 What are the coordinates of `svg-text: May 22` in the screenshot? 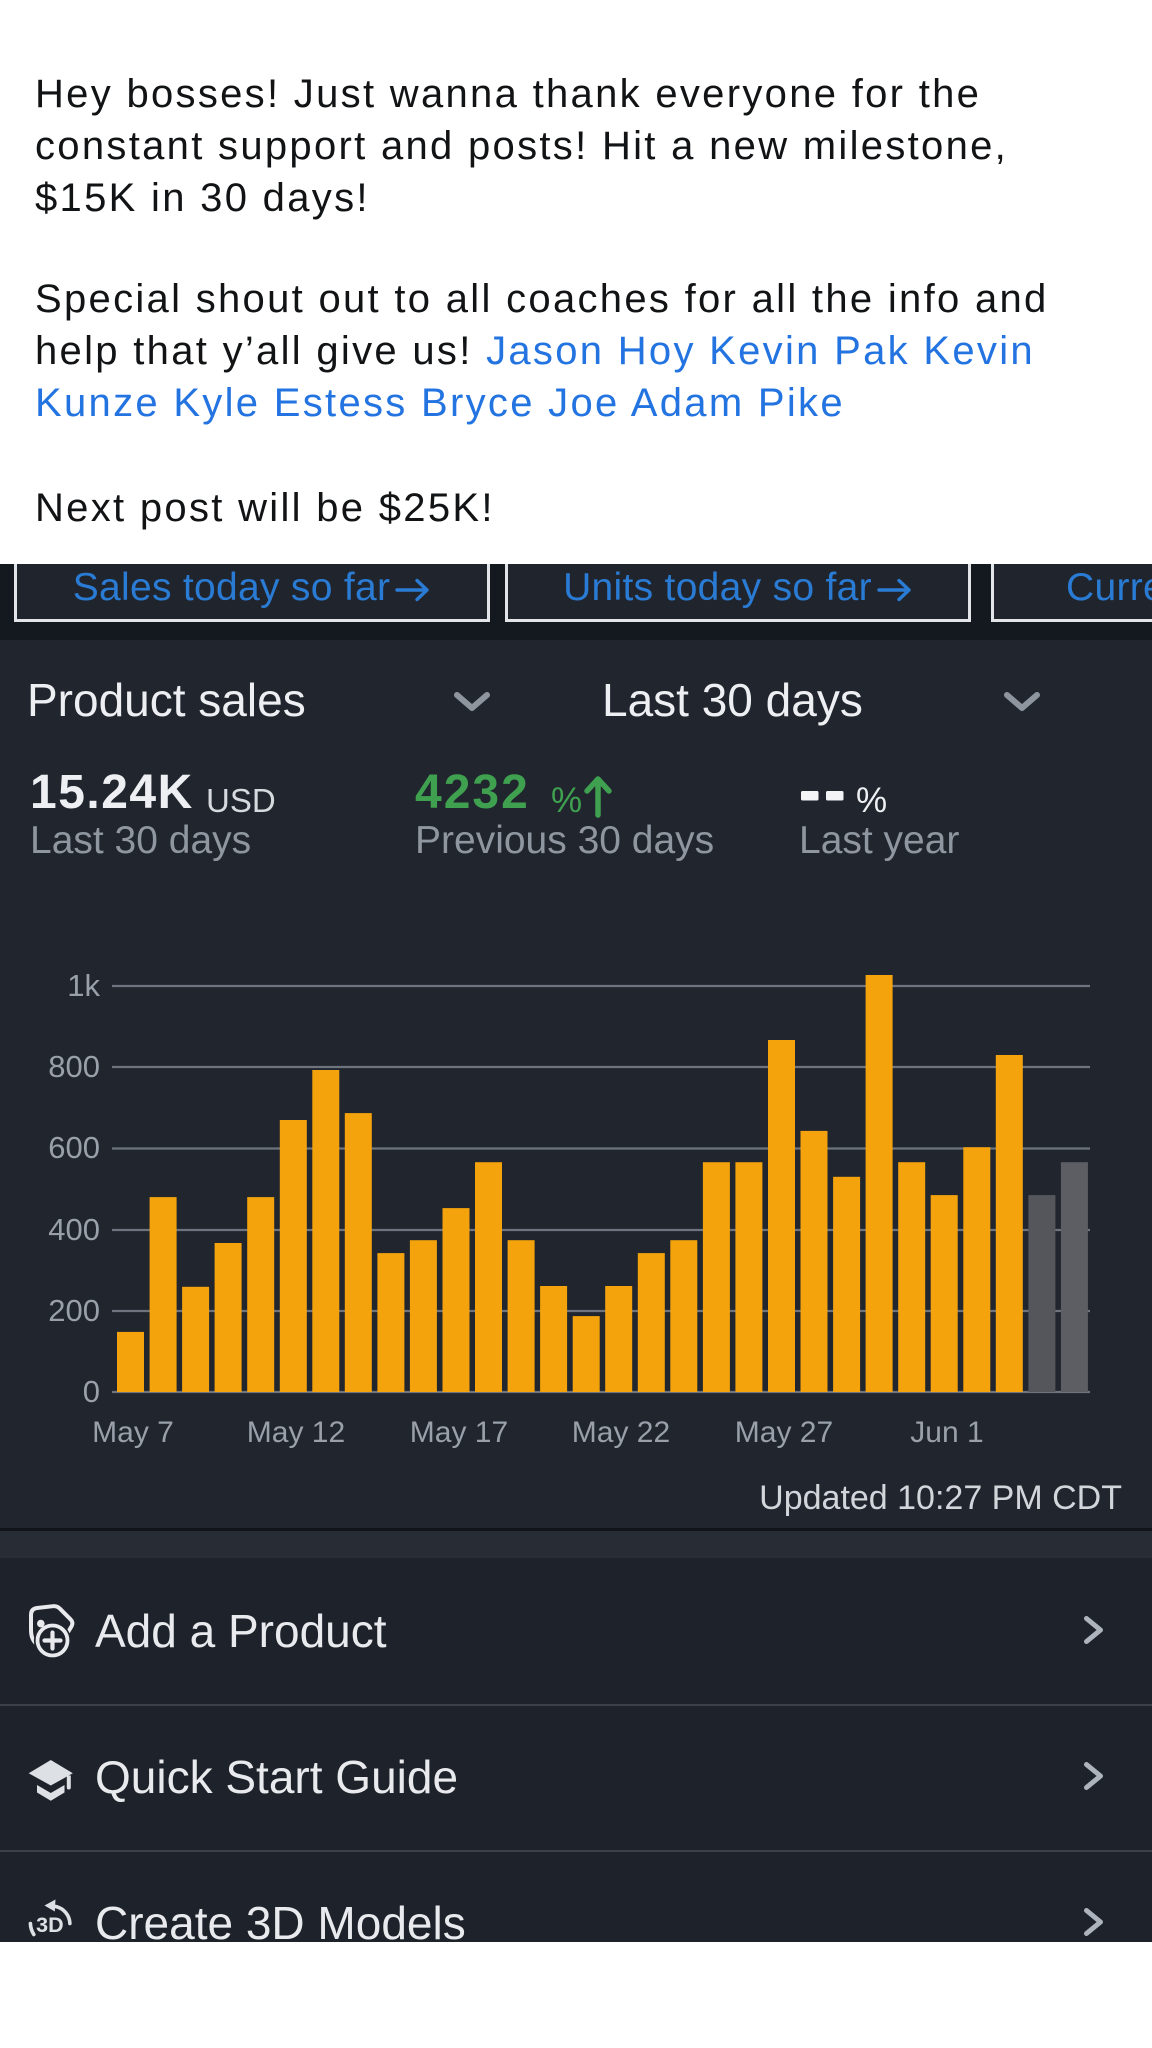 It's located at (621, 1432).